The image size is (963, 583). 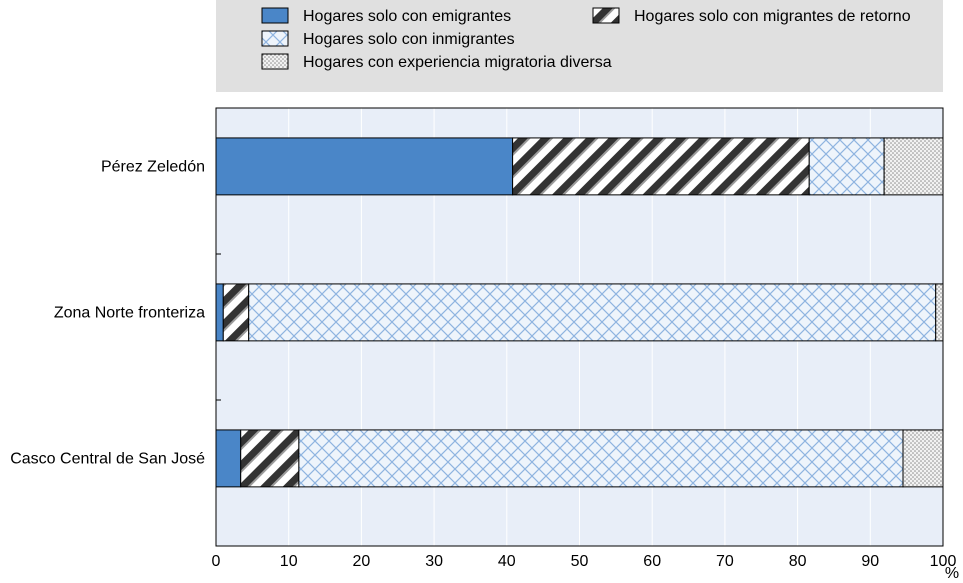 What do you see at coordinates (846, 166) in the screenshot?
I see `bar-segment-perez-zeledon-hogares-solo-con-inmigrantes` at bounding box center [846, 166].